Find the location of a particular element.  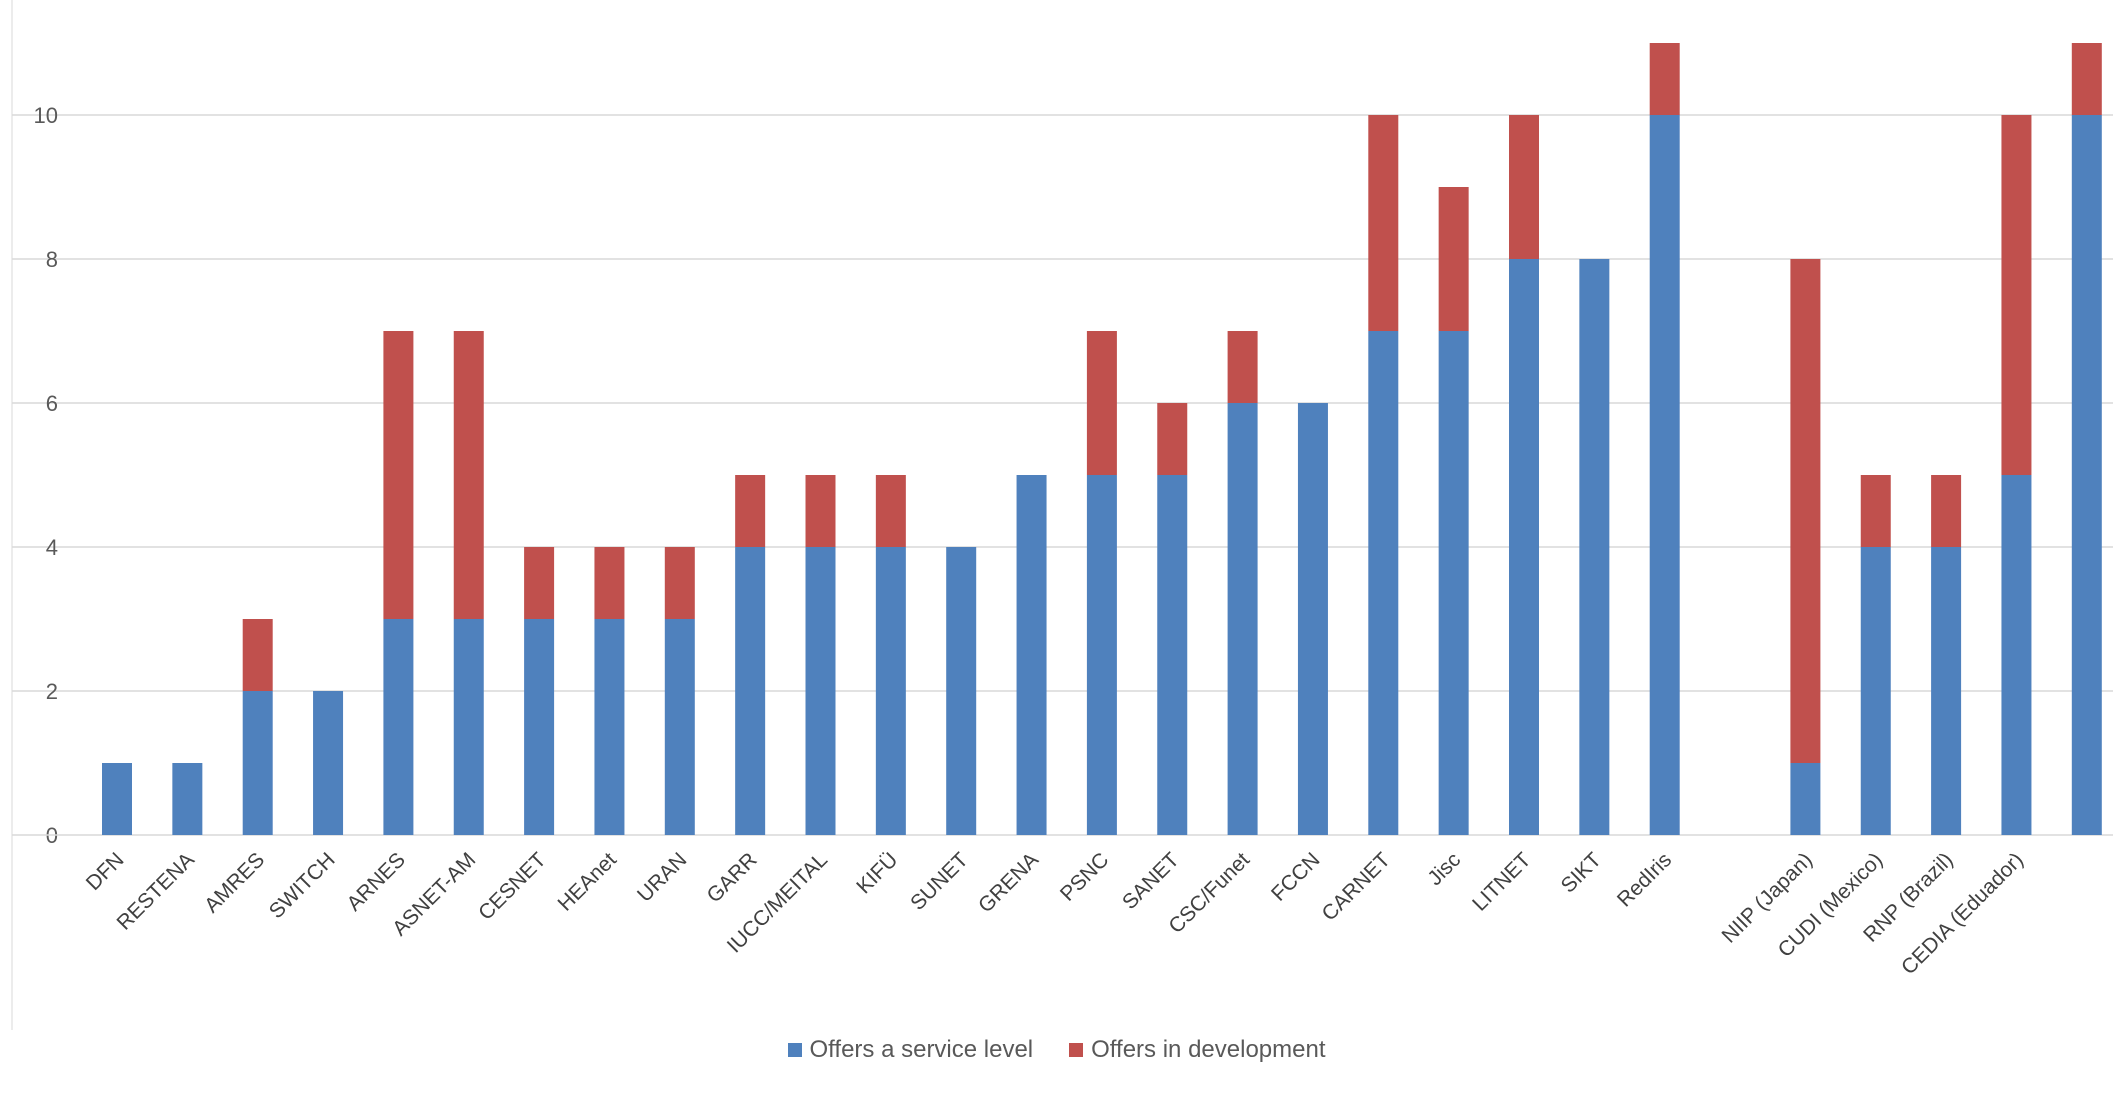

y-tick-label: 8 is located at coordinates (52, 259).